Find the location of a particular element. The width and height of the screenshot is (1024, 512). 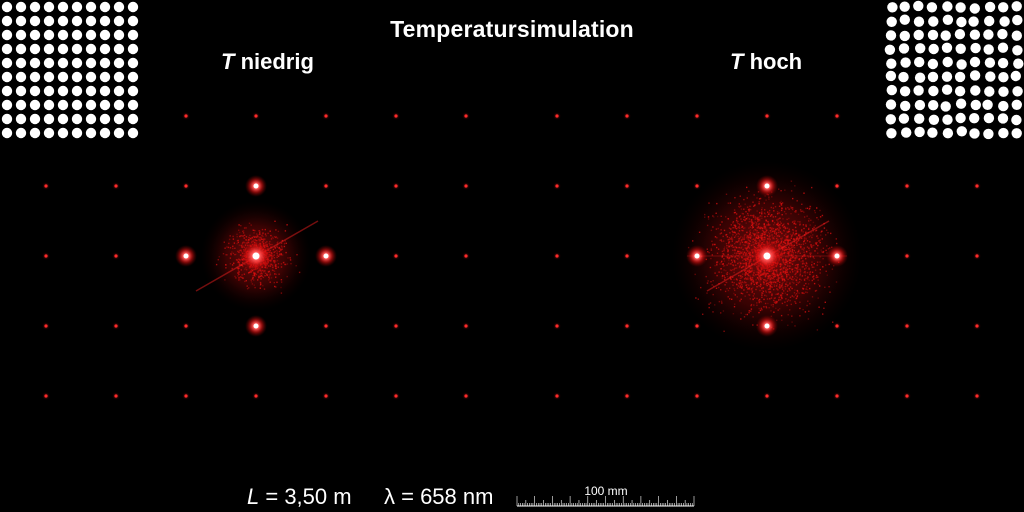

scale-bar-label: 100 mm is located at coordinates (606, 491).